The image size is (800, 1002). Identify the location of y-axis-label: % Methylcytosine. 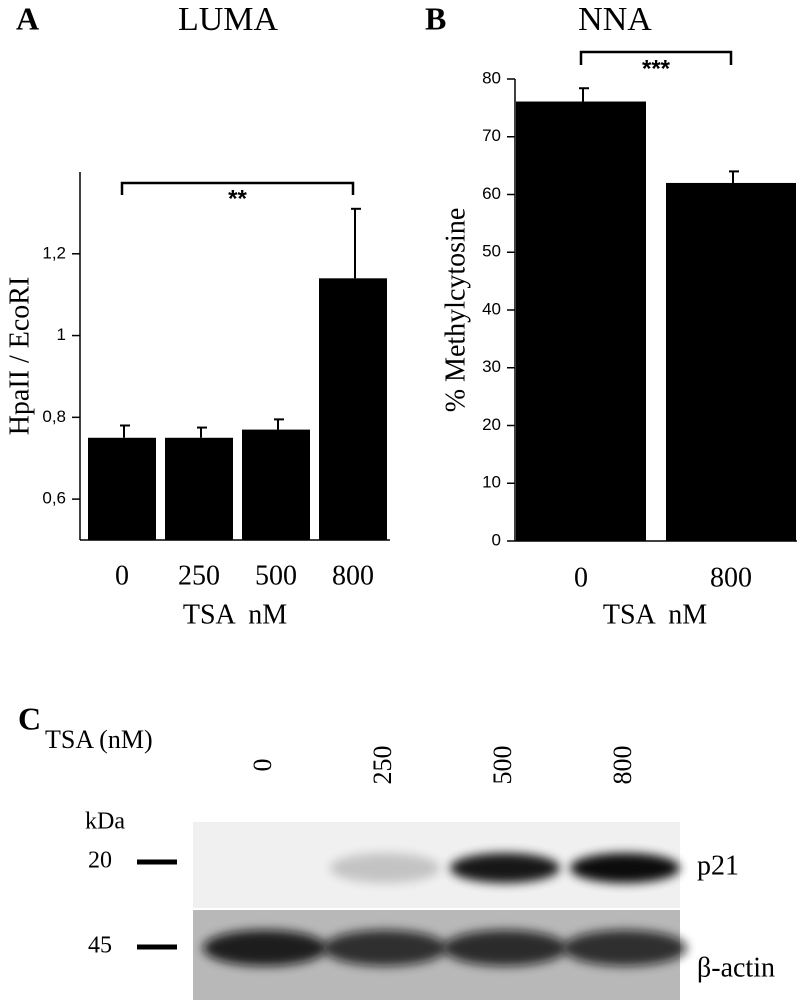
(455, 310).